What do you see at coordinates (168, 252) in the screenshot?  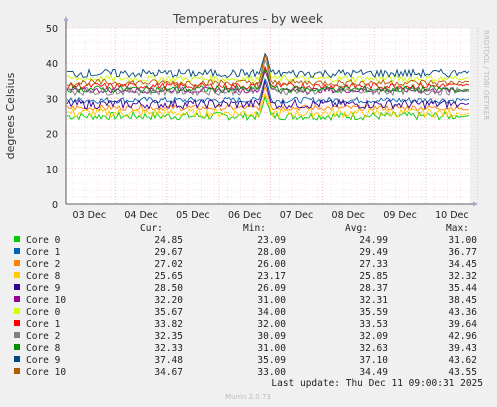 I see `legend-value-cur: 29.67` at bounding box center [168, 252].